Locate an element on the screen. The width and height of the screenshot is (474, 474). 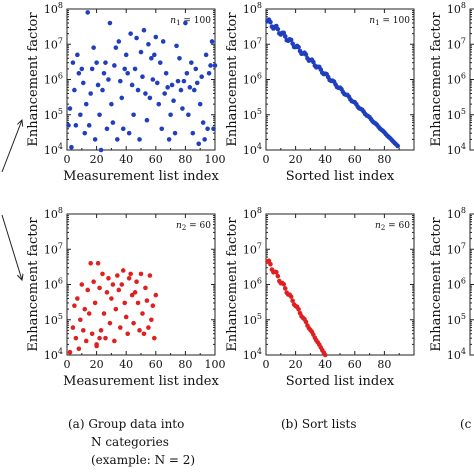
caption-b: (b) Sort lists is located at coordinates (319, 424).